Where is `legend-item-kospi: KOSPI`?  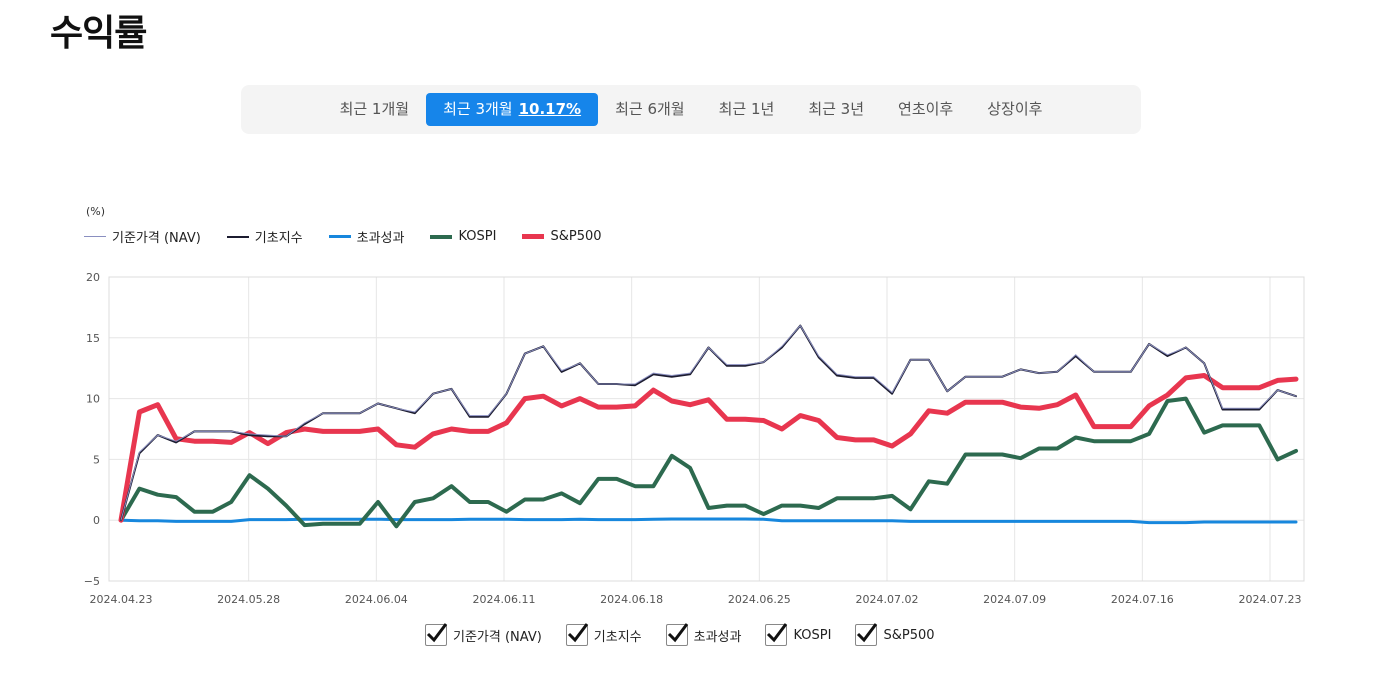 legend-item-kospi: KOSPI is located at coordinates (463, 236).